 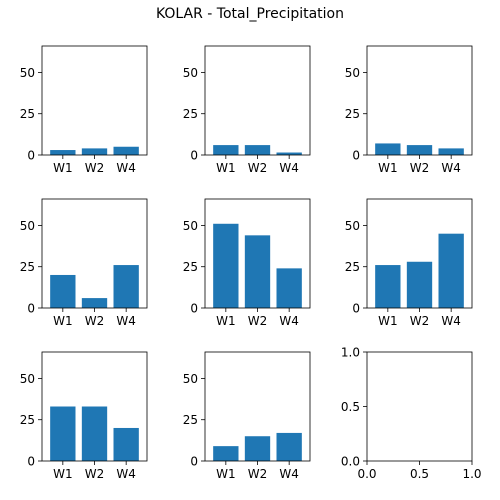 What do you see at coordinates (190, 114) in the screenshot?
I see `subplot-2-ytick-label-2: 25` at bounding box center [190, 114].